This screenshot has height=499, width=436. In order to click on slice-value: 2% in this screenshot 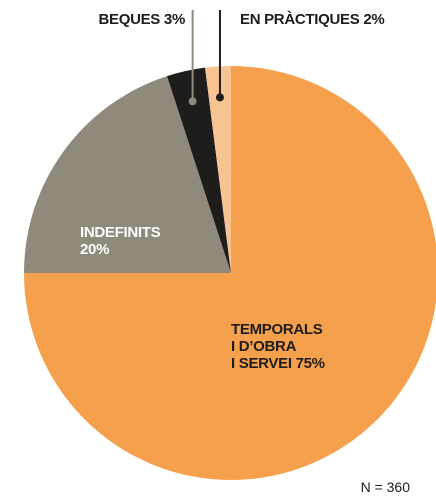, I will do `click(374, 19)`.